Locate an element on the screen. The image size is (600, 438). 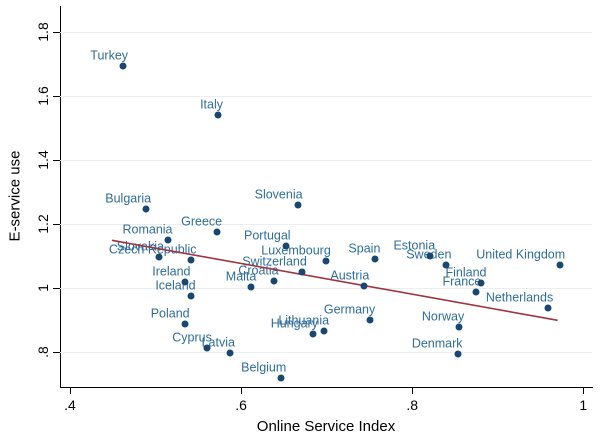
x-tick-label: .8 is located at coordinates (412, 405).